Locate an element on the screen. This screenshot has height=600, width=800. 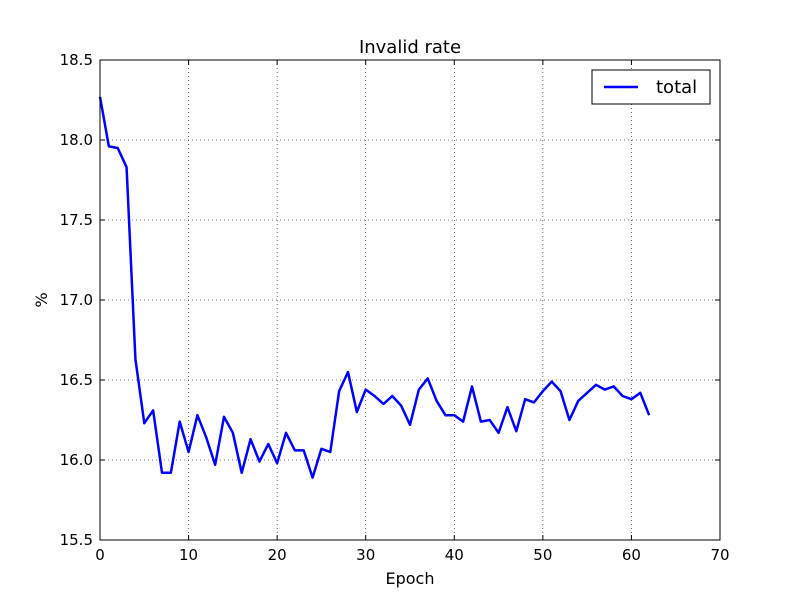
x-tick-label: 70 is located at coordinates (719, 555).